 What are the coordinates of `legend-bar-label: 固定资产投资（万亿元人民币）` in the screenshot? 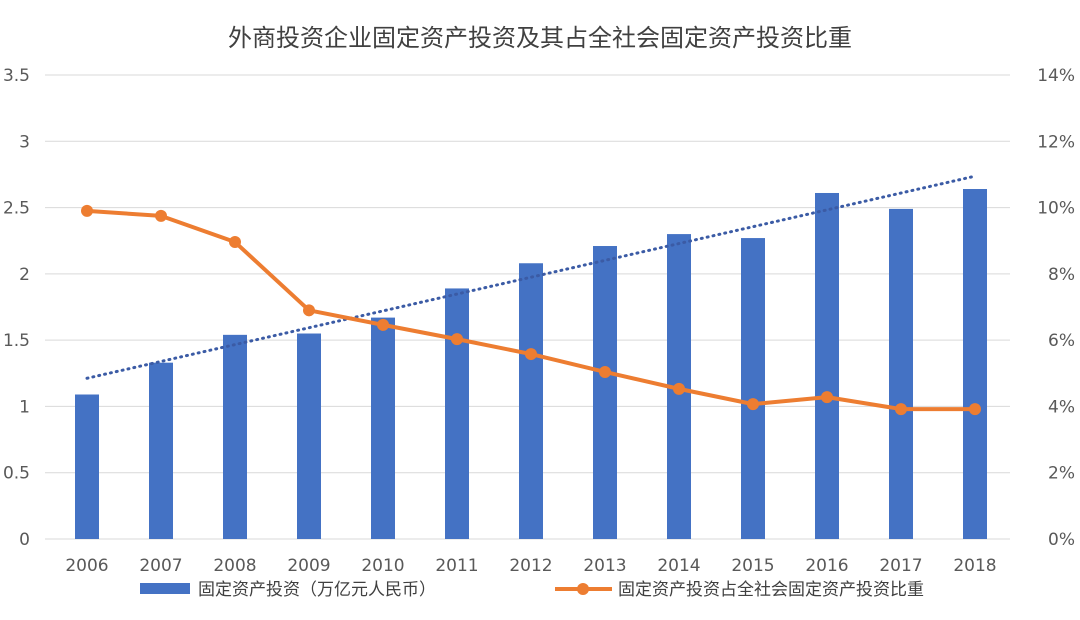 It's located at (317, 590).